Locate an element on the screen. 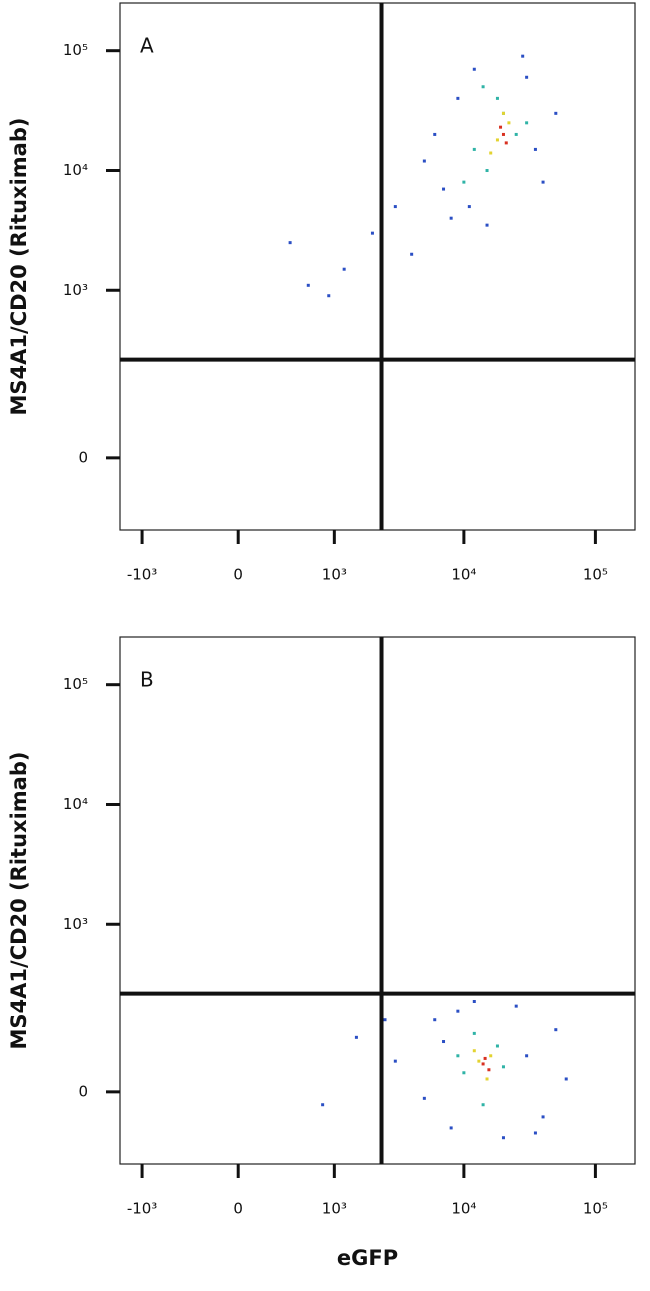 The width and height of the screenshot is (650, 1291). panel-label: B is located at coordinates (147, 680).